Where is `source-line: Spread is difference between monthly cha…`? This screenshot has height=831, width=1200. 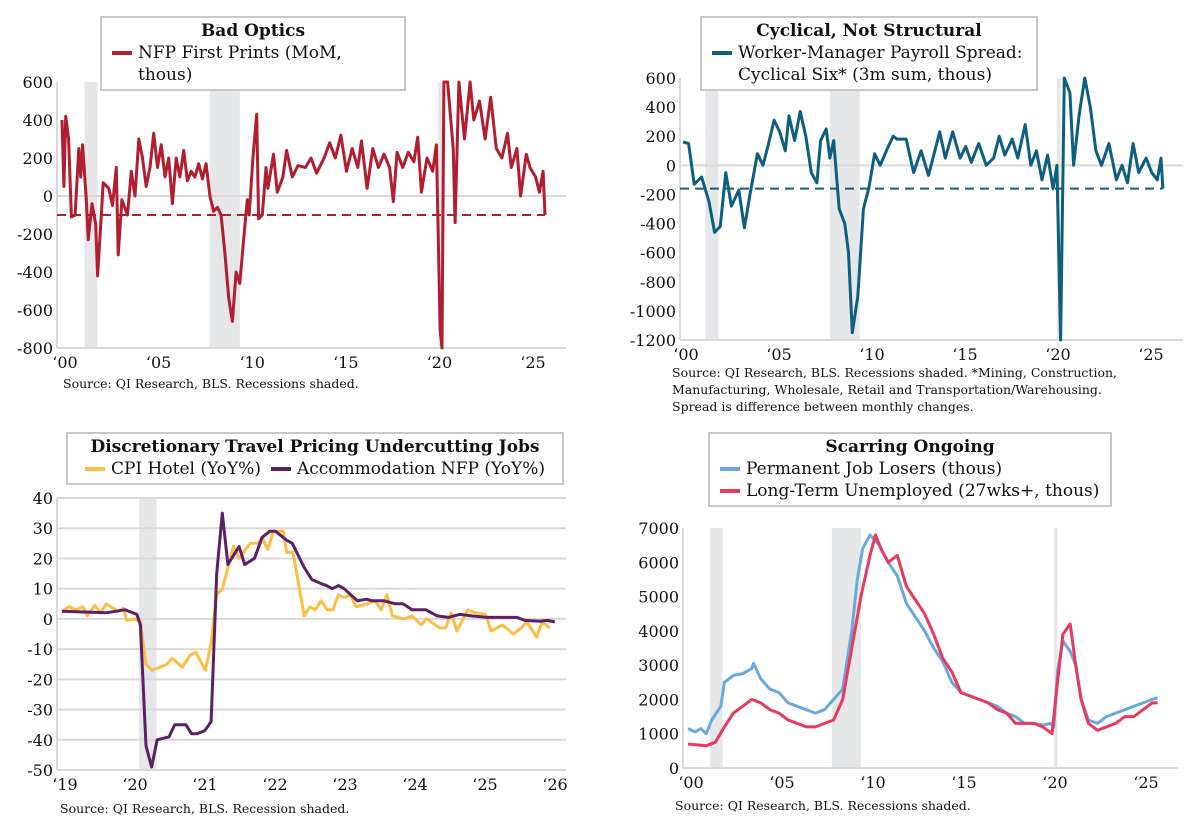
source-line: Spread is difference between monthly cha… is located at coordinates (823, 406).